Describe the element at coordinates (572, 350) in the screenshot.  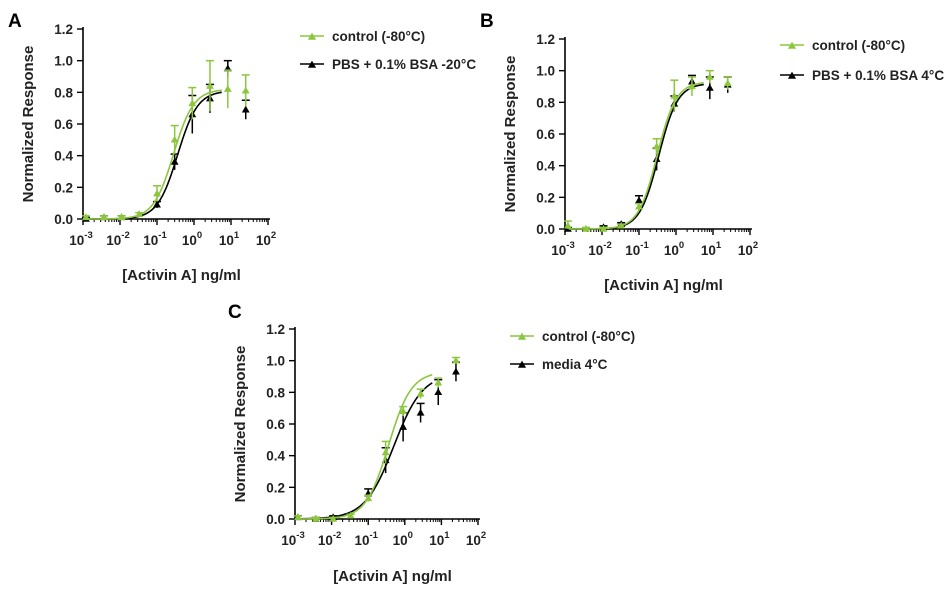
I see `legend: control (-80°C) media 4°C` at that location.